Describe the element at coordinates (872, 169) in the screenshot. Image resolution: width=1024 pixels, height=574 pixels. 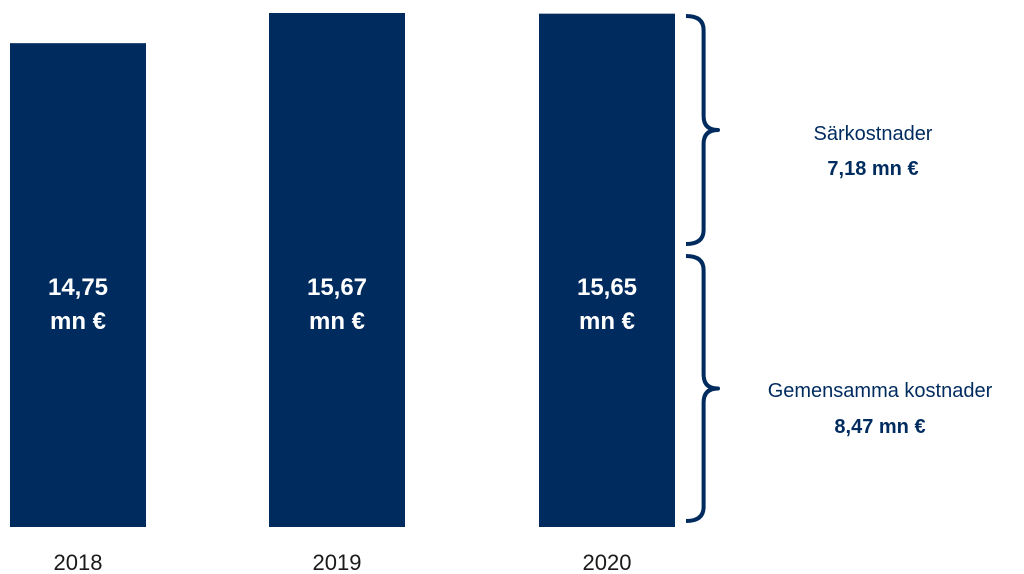
I see `annotation-sarkostnader-value: 7,18 mn €` at that location.